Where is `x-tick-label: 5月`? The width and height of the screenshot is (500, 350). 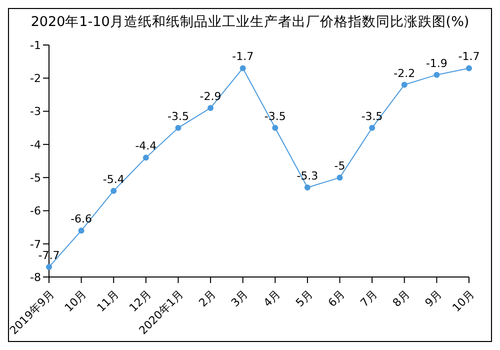
x-tick-label: 5月 is located at coordinates (304, 299).